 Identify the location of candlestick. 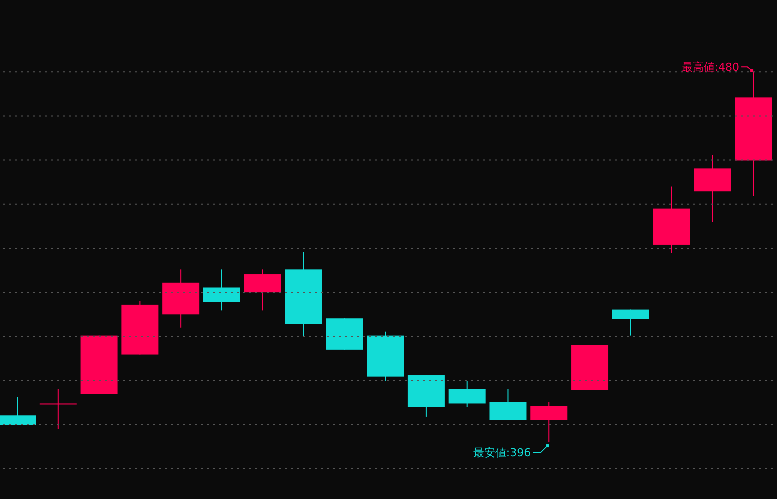
(58, 409).